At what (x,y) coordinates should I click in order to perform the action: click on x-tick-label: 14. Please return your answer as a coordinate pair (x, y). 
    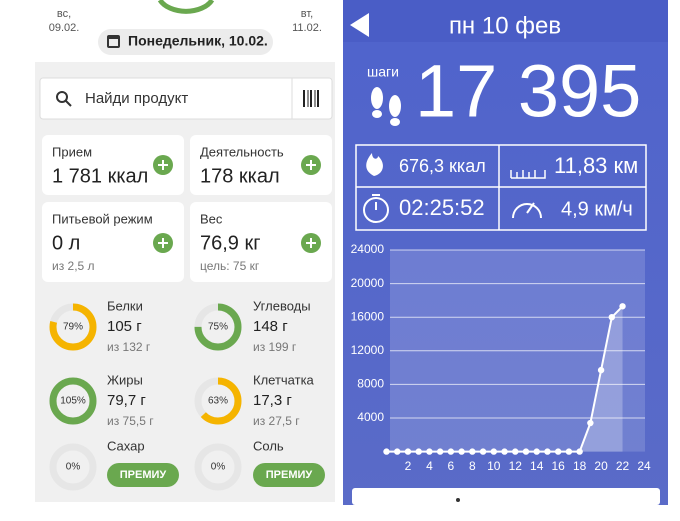
    Looking at the image, I should click on (537, 466).